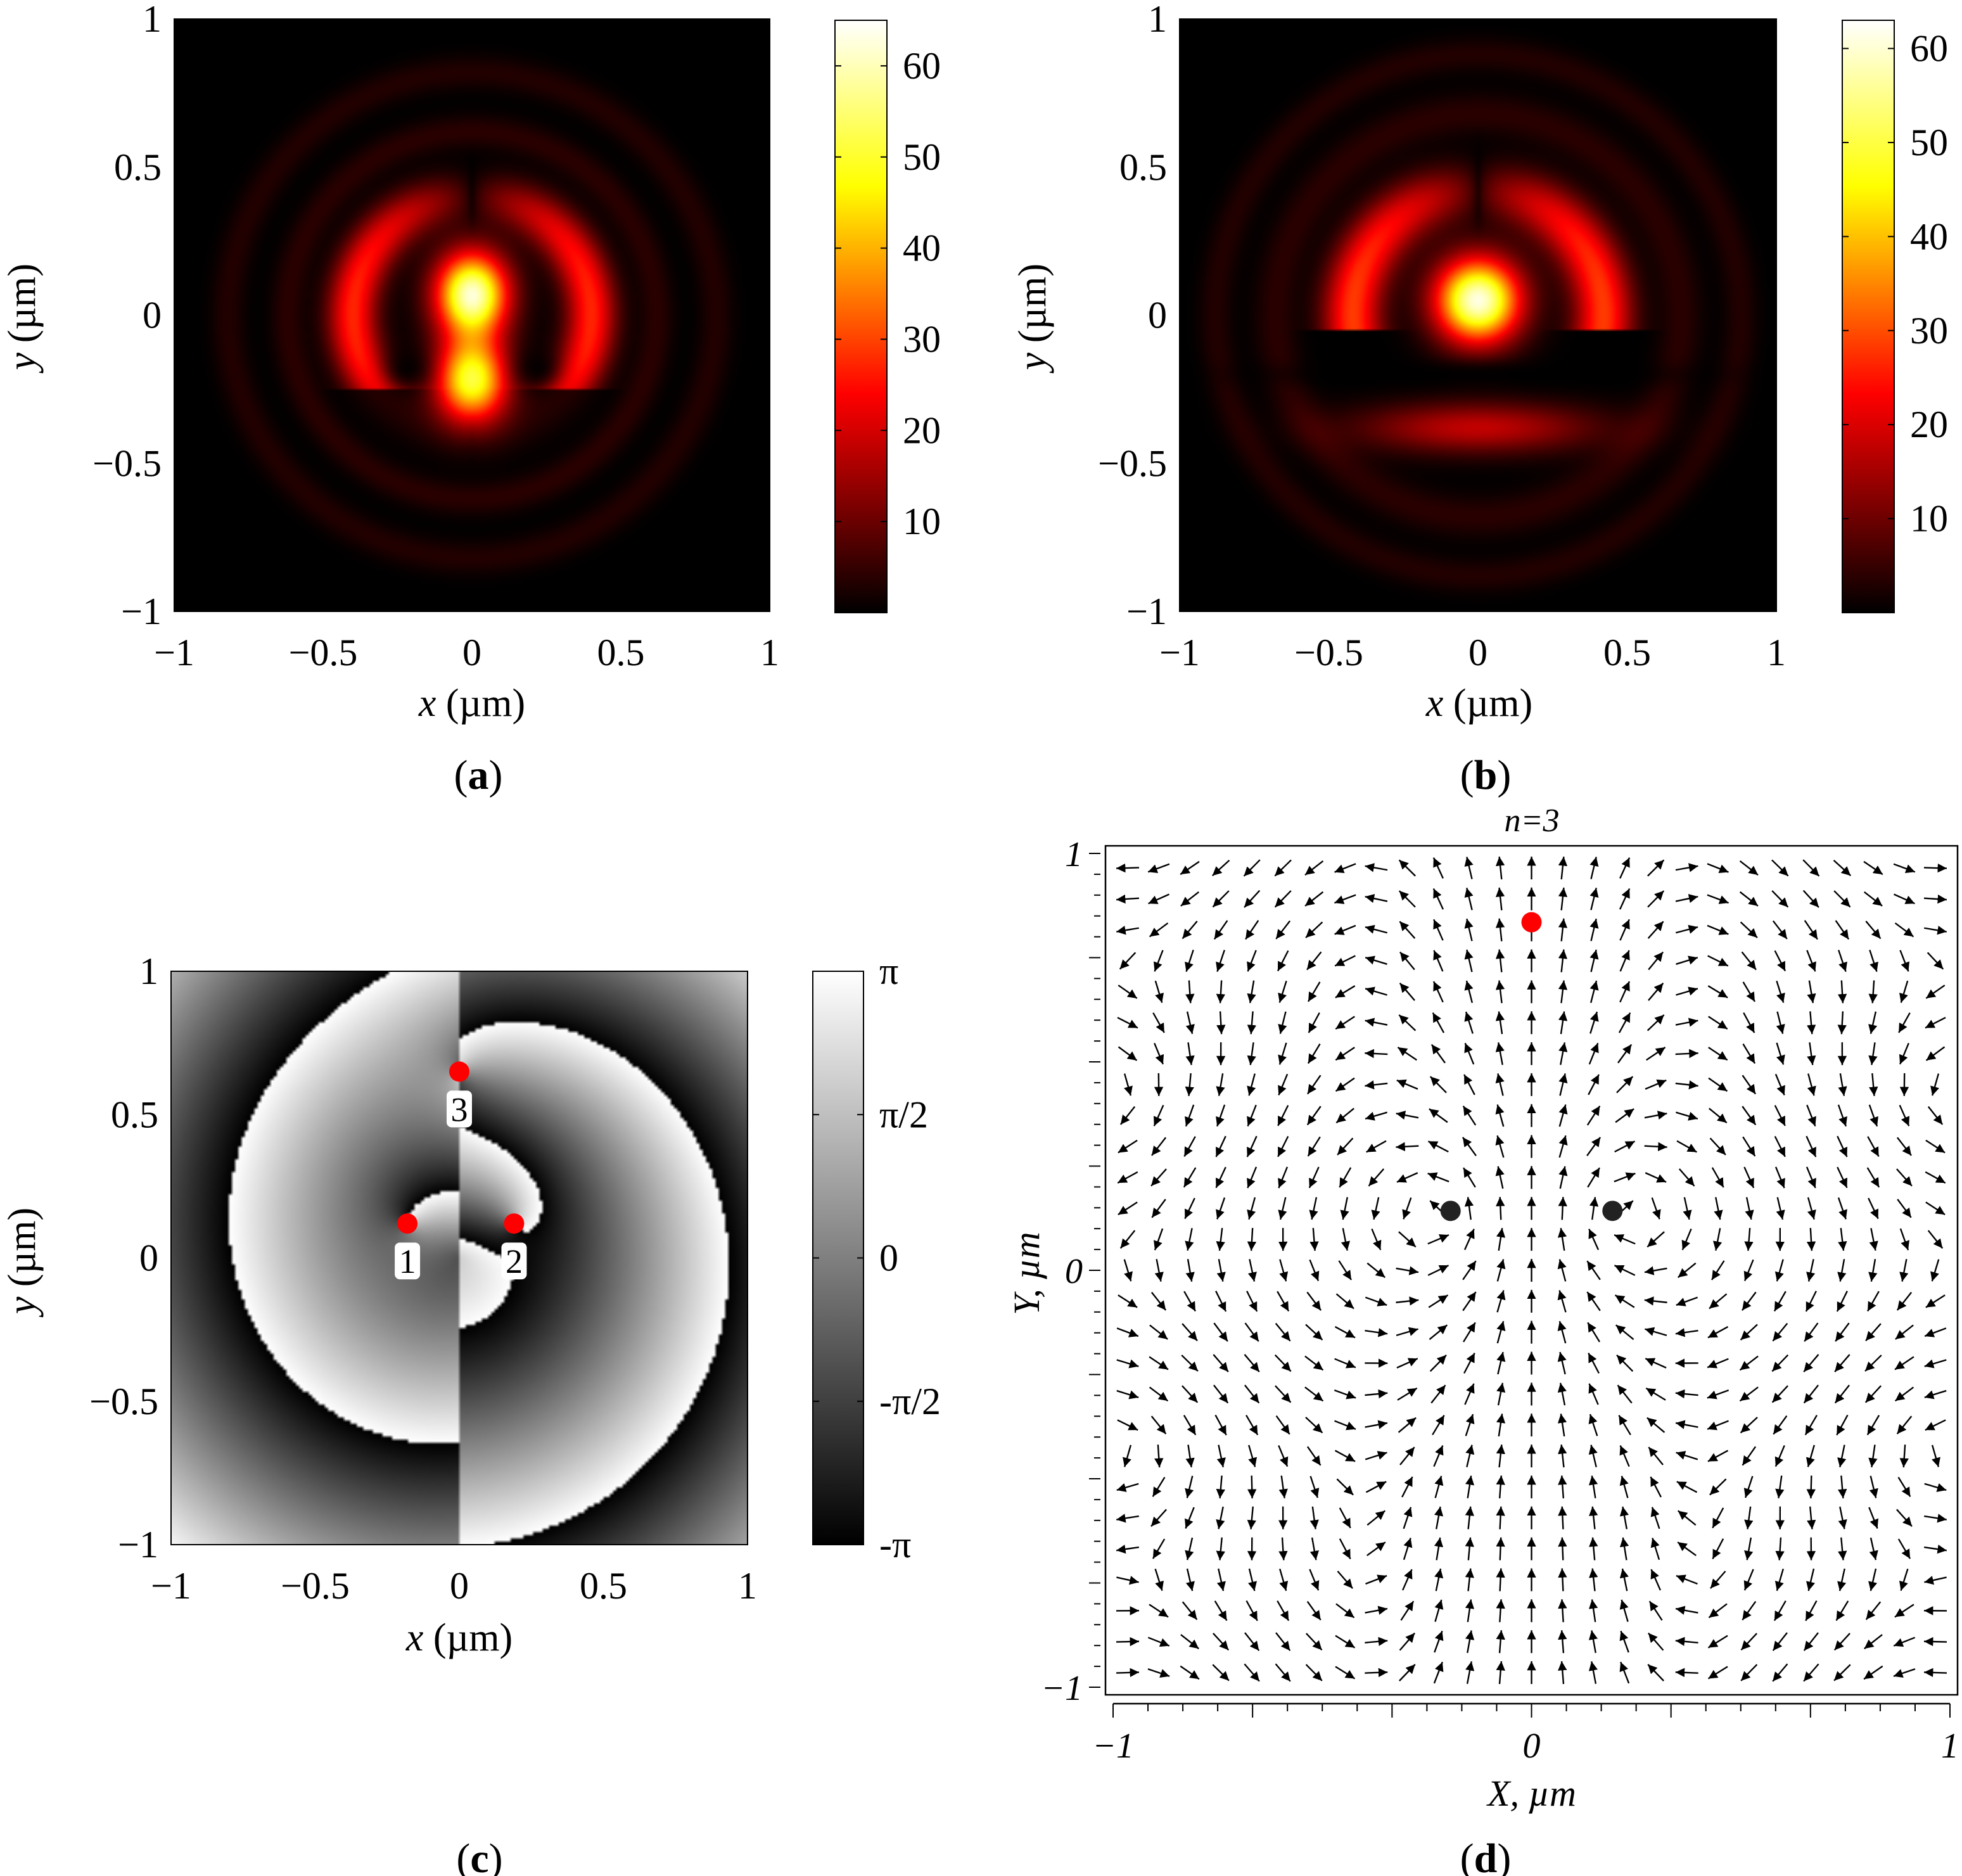 This screenshot has width=1962, height=1876. I want to click on x-tick-label: 0, so click(460, 1586).